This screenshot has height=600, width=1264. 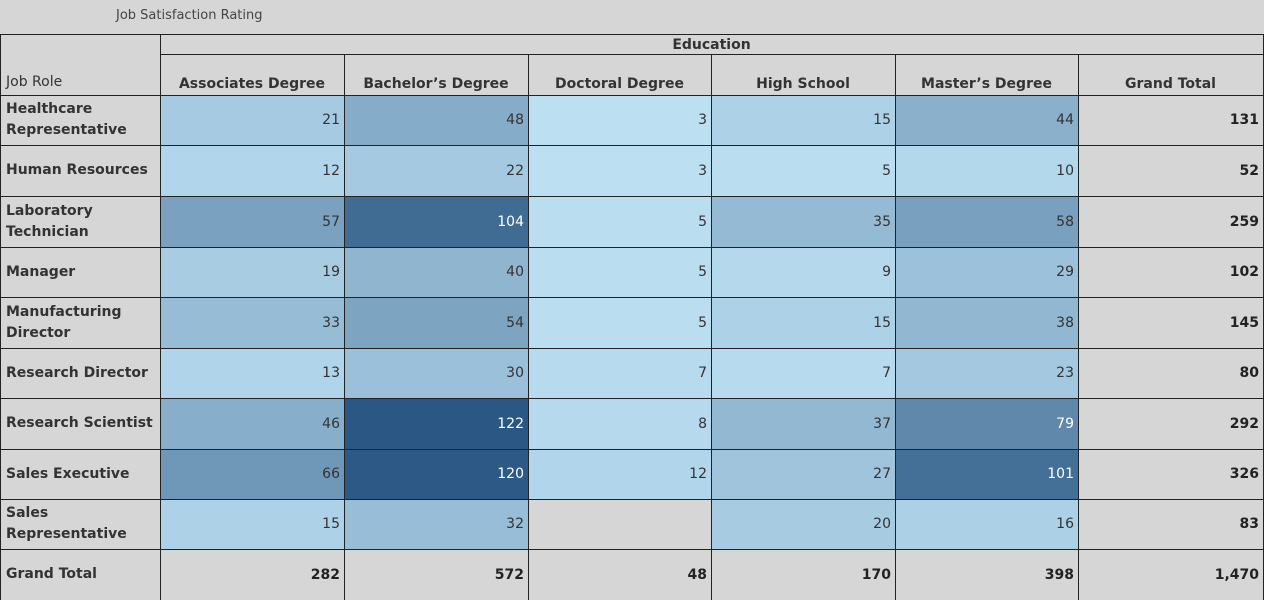 What do you see at coordinates (803, 524) in the screenshot?
I see `data-cell: 20` at bounding box center [803, 524].